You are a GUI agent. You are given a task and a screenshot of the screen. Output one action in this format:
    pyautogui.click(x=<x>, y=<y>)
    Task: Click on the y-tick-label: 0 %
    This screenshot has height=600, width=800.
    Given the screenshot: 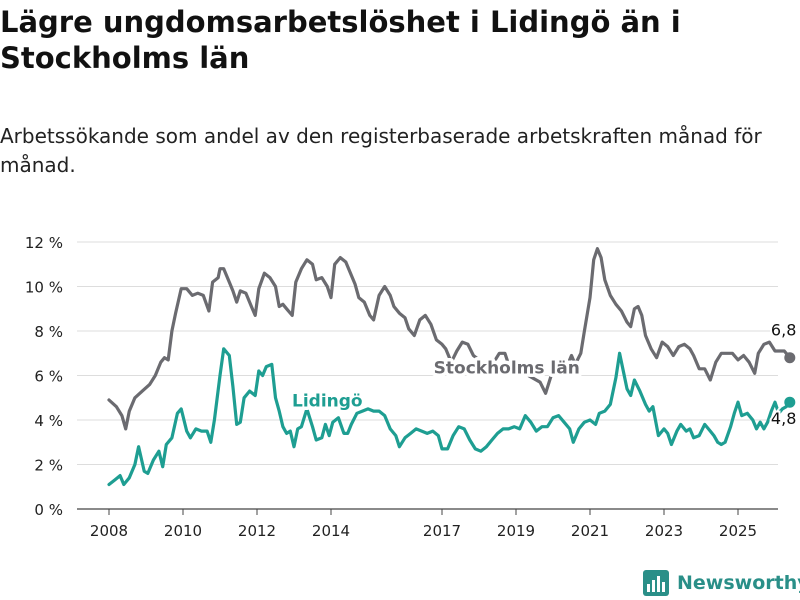 What is the action you would take?
    pyautogui.click(x=48, y=510)
    